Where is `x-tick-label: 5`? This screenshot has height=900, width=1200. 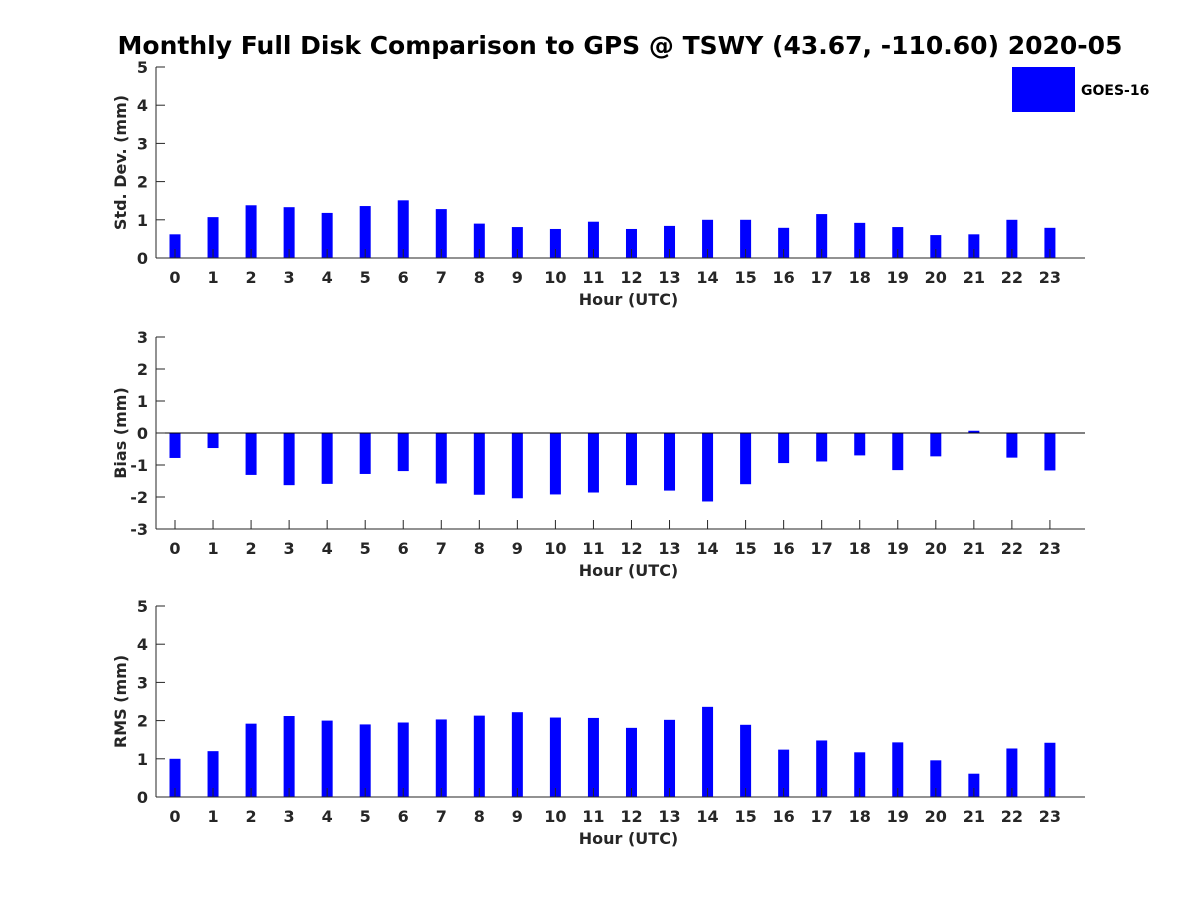
x-tick-label: 5 is located at coordinates (365, 277).